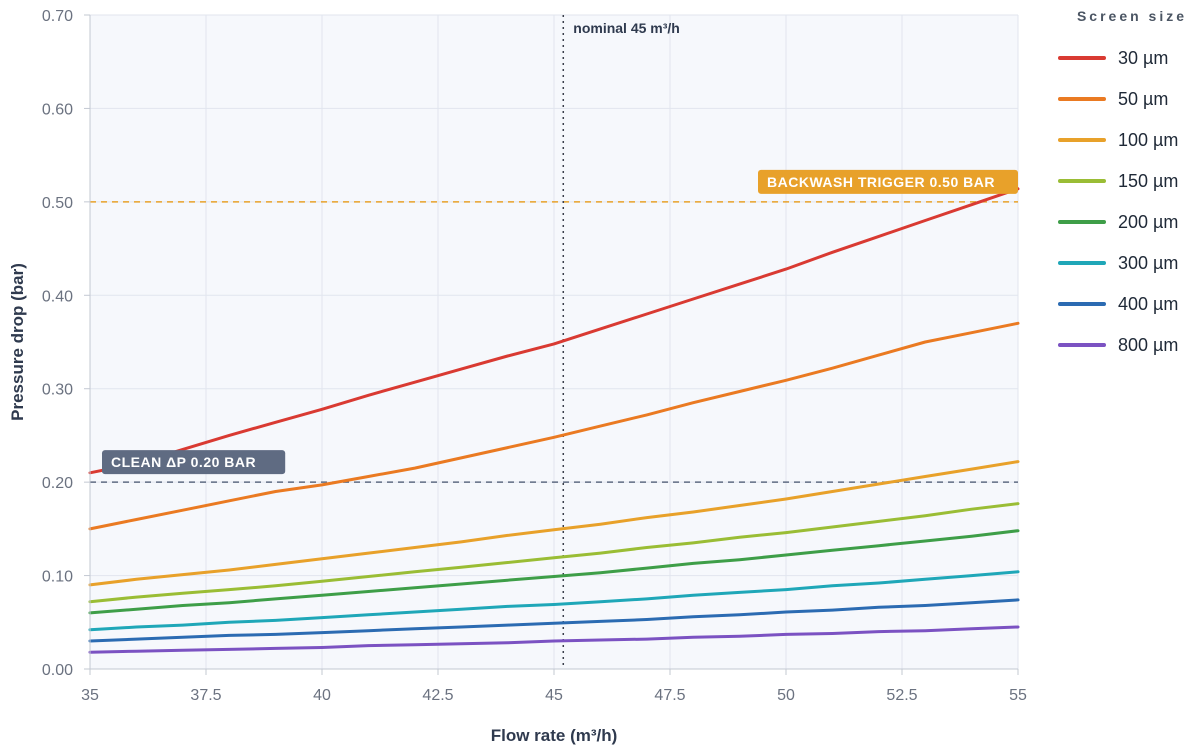  What do you see at coordinates (1018, 695) in the screenshot?
I see `x-tick-label-8: 55` at bounding box center [1018, 695].